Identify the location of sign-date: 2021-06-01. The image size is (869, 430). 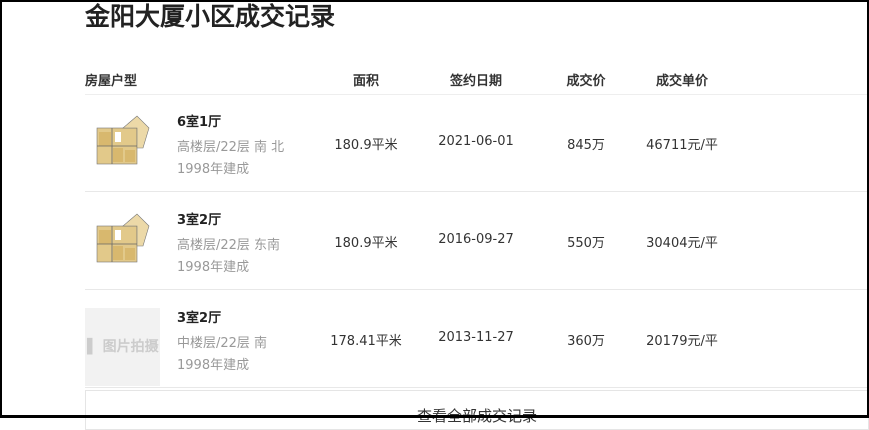
(476, 141).